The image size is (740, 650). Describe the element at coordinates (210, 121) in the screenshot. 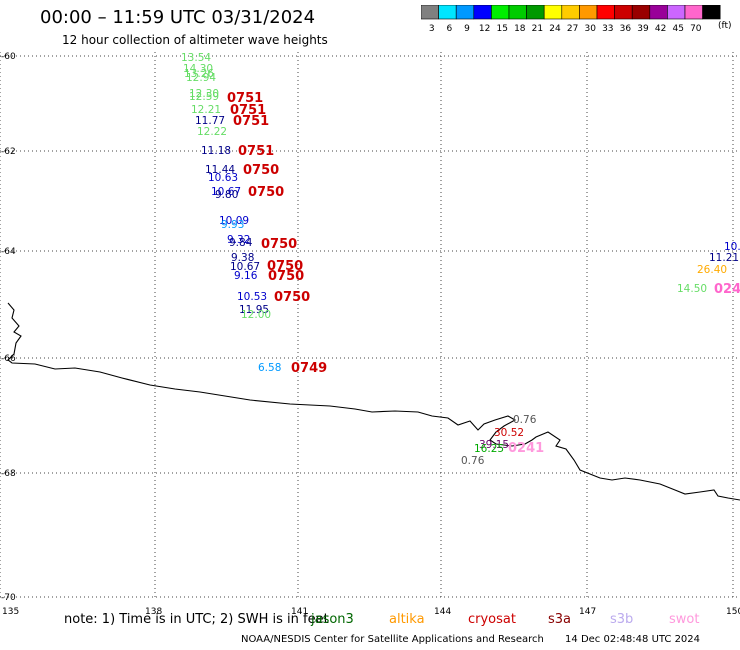

I see `wave-height-label: 11.77` at that location.